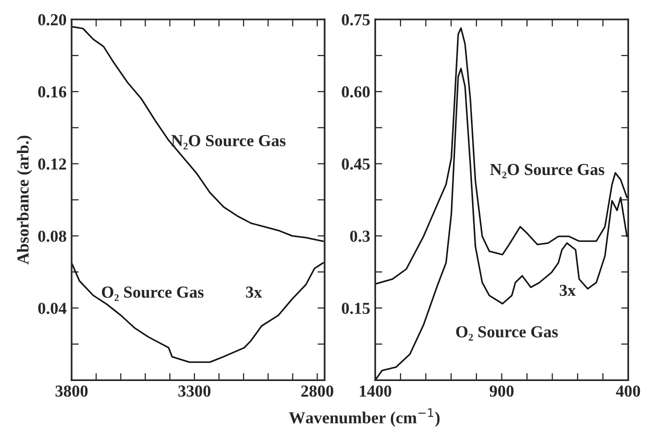 Image resolution: width=651 pixels, height=432 pixels. Describe the element at coordinates (356, 164) in the screenshot. I see `y-tick-label: 0.45` at that location.